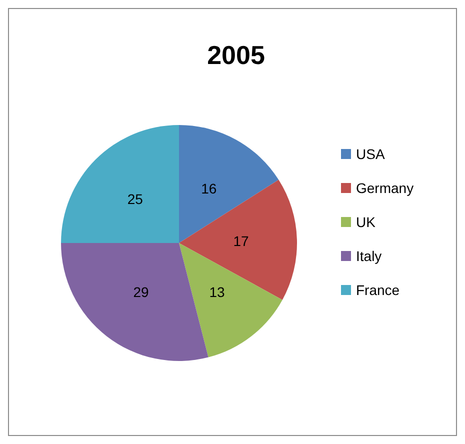 The height and width of the screenshot is (444, 465). I want to click on chart-title: 2005, so click(236, 55).